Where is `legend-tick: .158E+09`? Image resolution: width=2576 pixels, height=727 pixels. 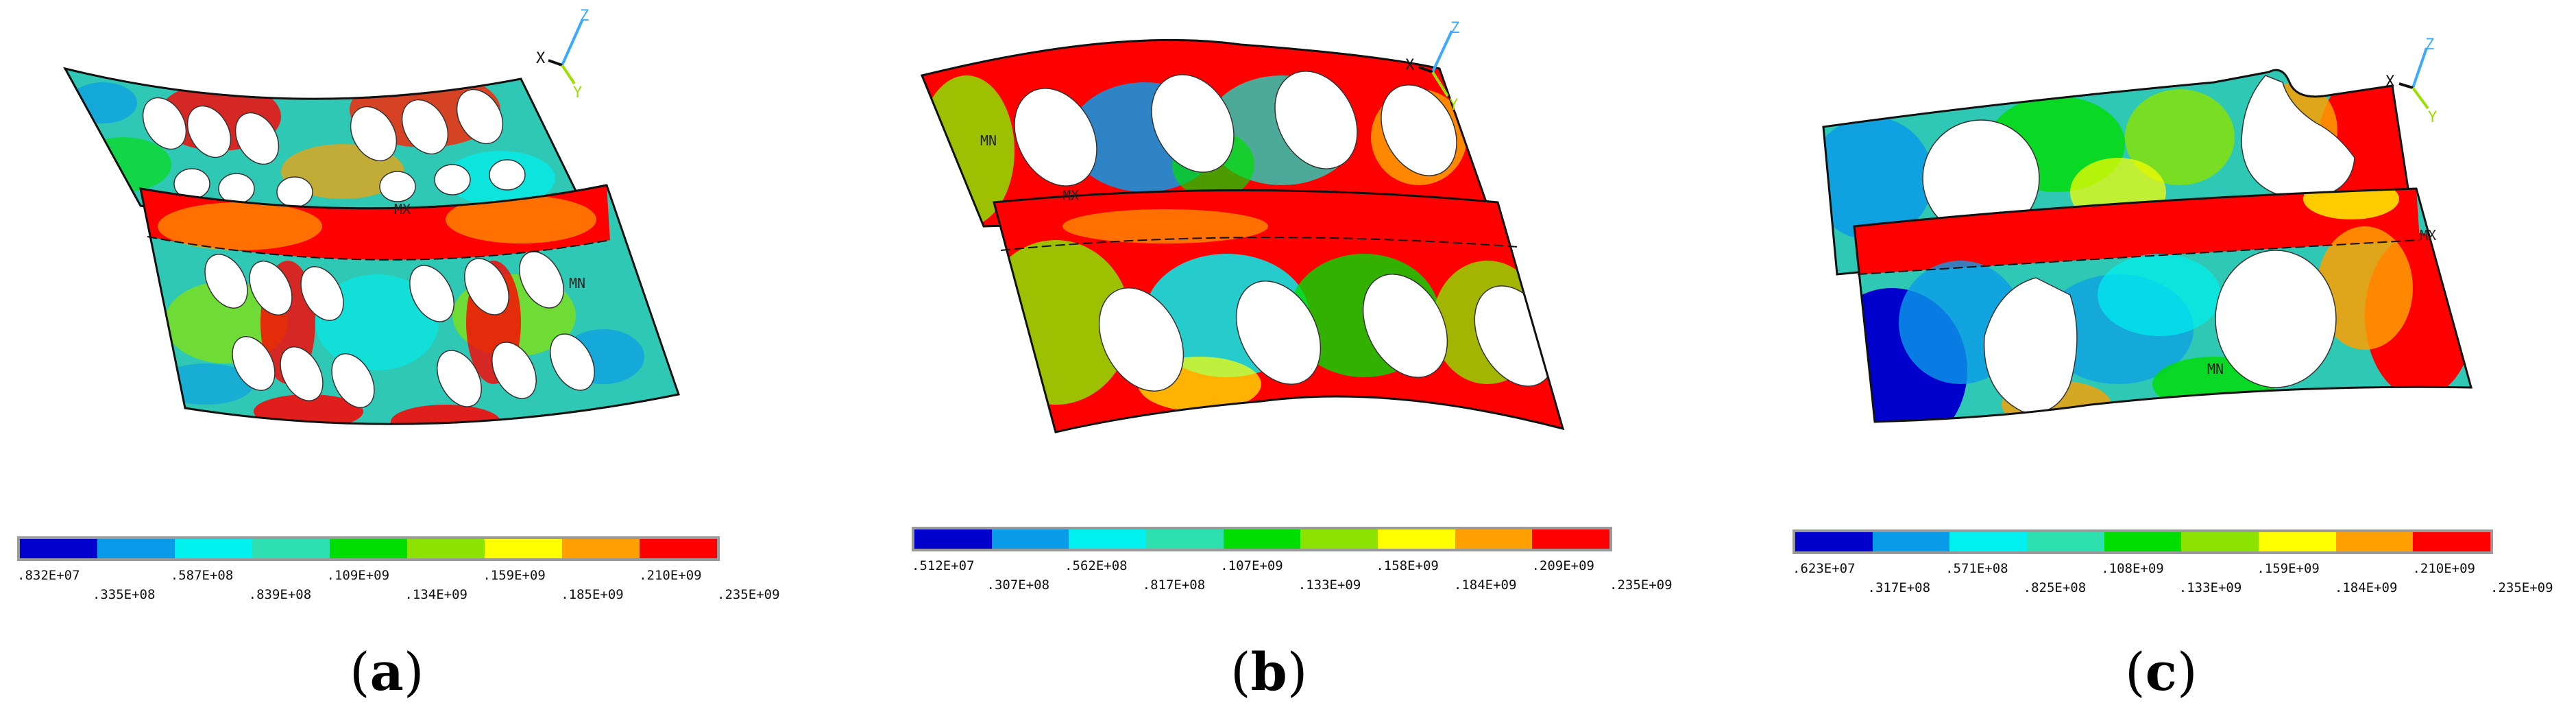
legend-tick: .158E+09 is located at coordinates (1407, 565).